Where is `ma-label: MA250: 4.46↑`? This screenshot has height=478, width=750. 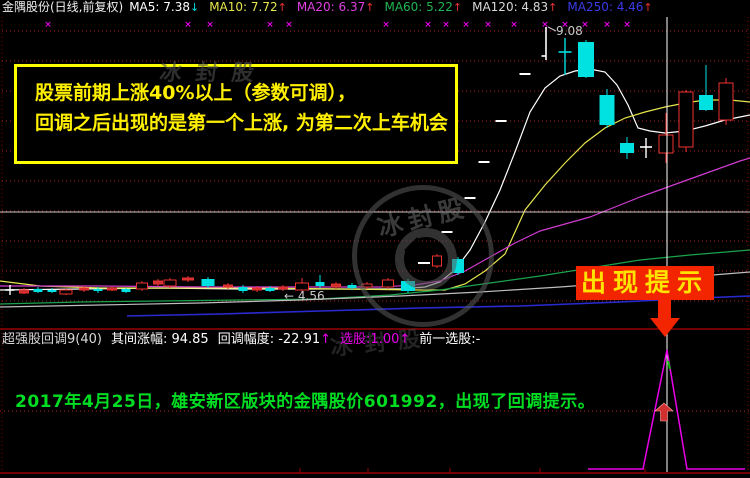 ma-label: MA250: 4.46↑ is located at coordinates (610, 7).